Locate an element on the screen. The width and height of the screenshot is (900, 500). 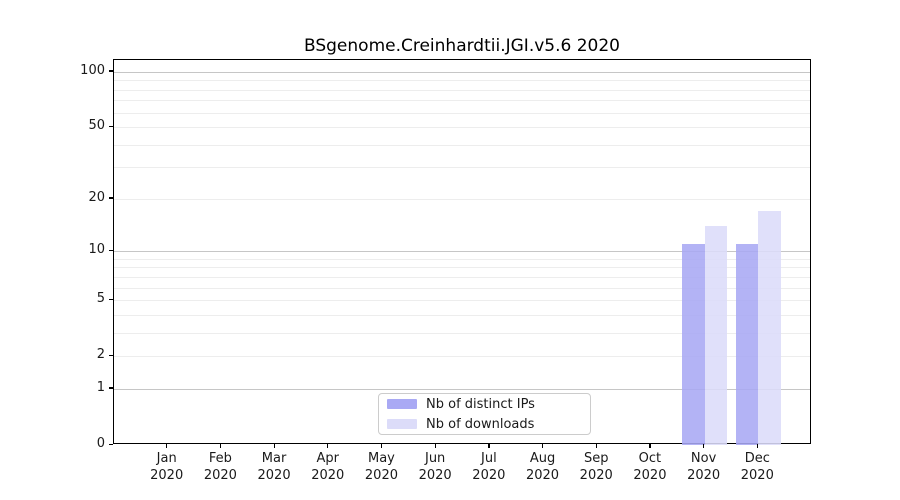
x-tick-label: May 2020 is located at coordinates (381, 467).